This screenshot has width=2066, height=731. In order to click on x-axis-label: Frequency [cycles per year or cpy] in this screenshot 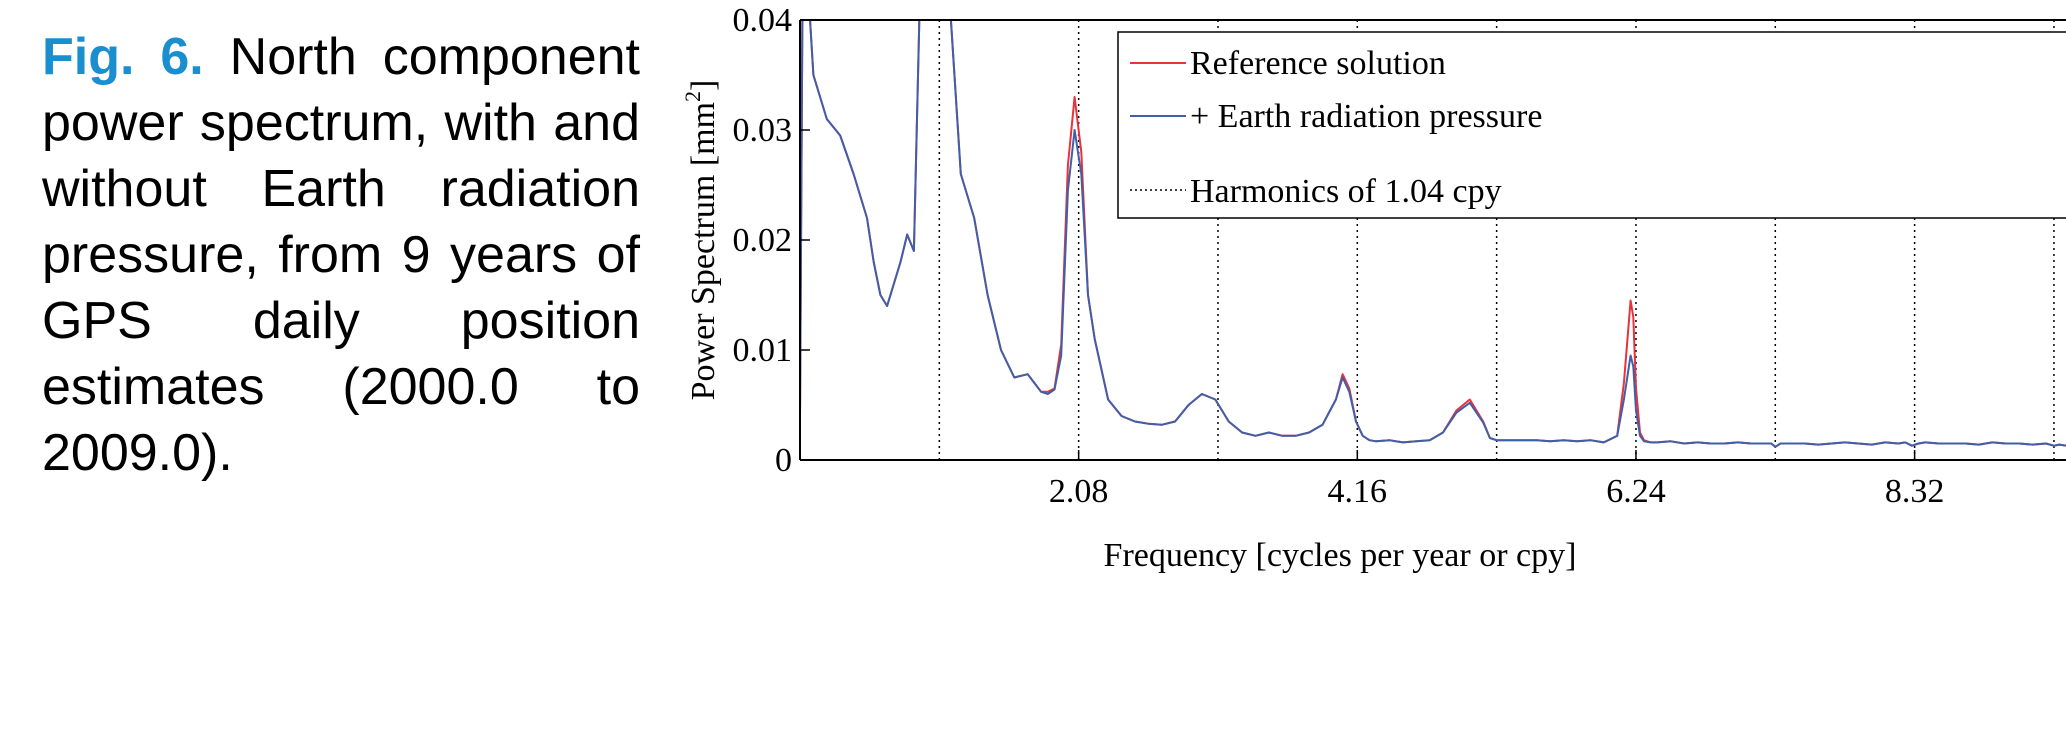, I will do `click(1340, 555)`.